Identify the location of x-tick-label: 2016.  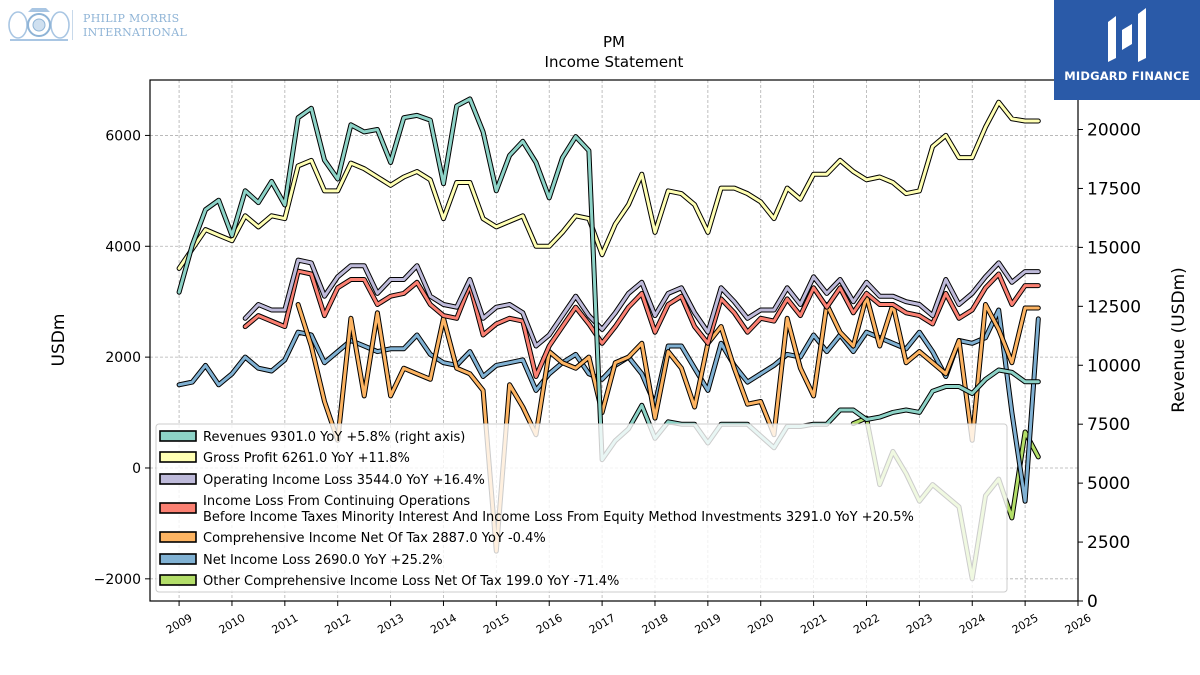
(549, 623).